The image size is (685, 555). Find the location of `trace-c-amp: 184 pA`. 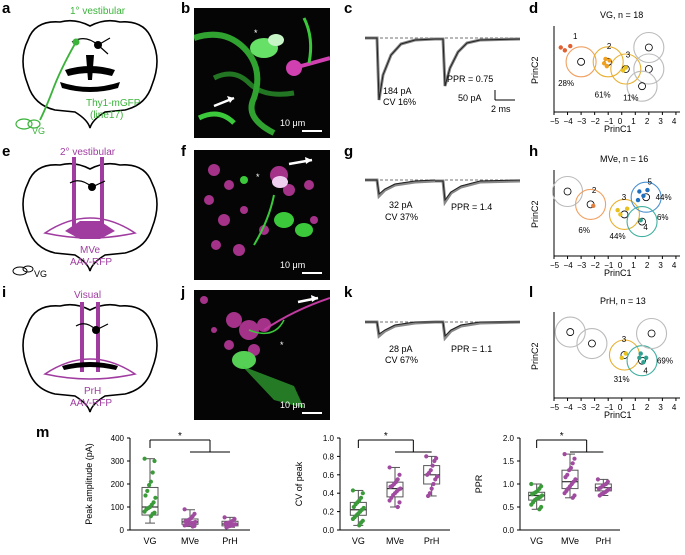

trace-c-amp: 184 pA is located at coordinates (397, 91).